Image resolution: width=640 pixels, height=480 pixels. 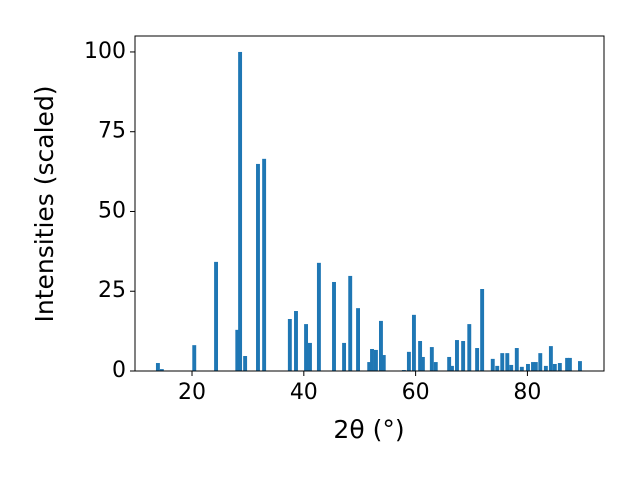 What do you see at coordinates (368, 429) in the screenshot?
I see `x-axis-label: 2θ (°)` at bounding box center [368, 429].